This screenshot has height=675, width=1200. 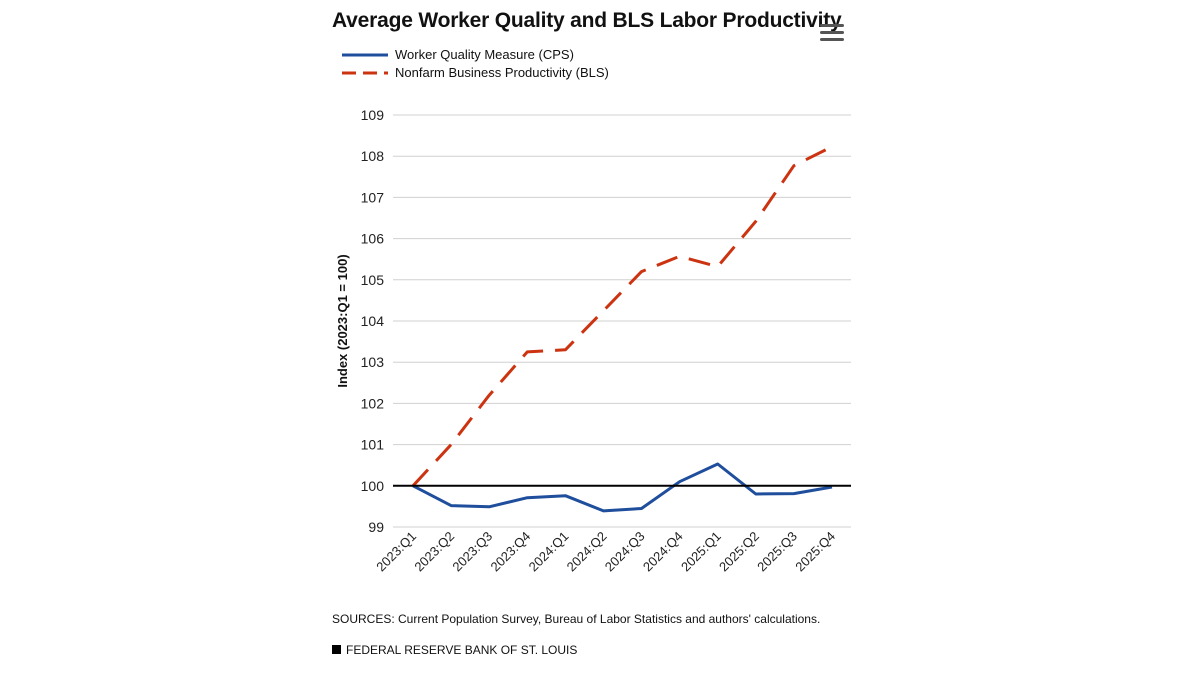 I want to click on x-tick-label: 2024:Q1, so click(x=549, y=552).